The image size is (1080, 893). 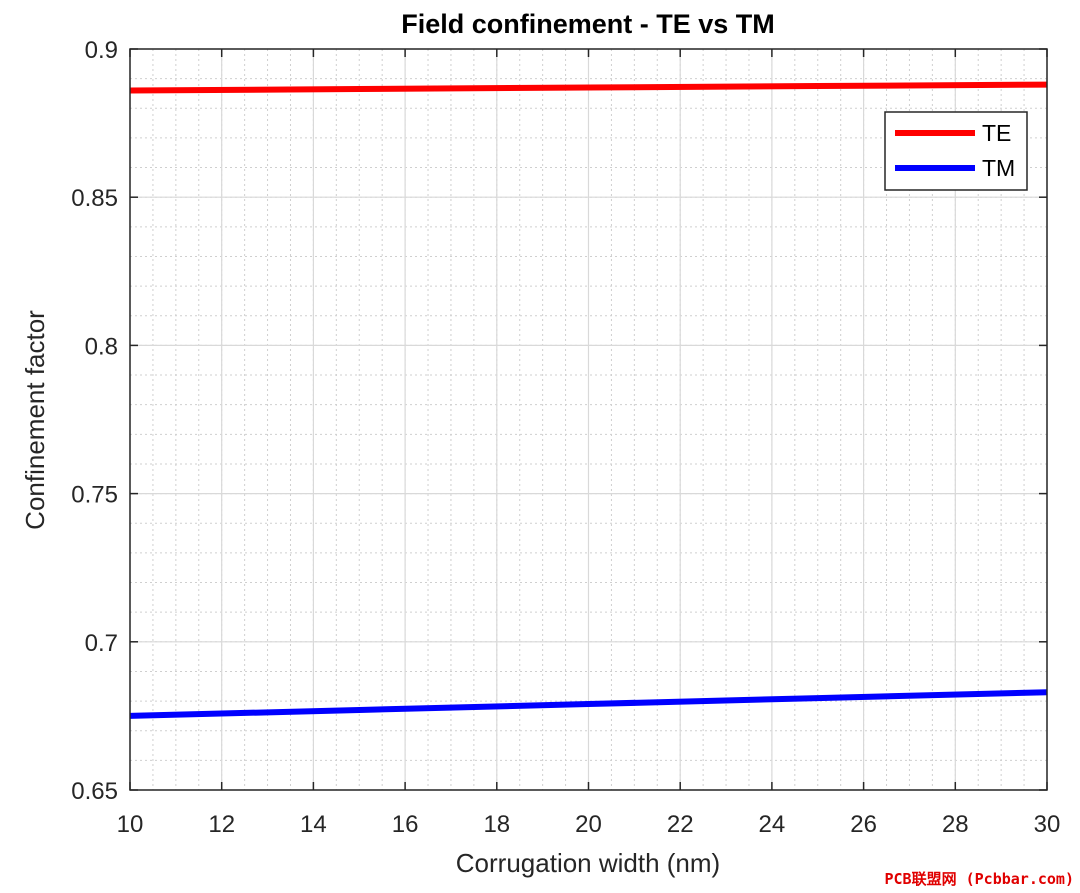 What do you see at coordinates (94, 495) in the screenshot?
I see `y-tick-label: 0.75` at bounding box center [94, 495].